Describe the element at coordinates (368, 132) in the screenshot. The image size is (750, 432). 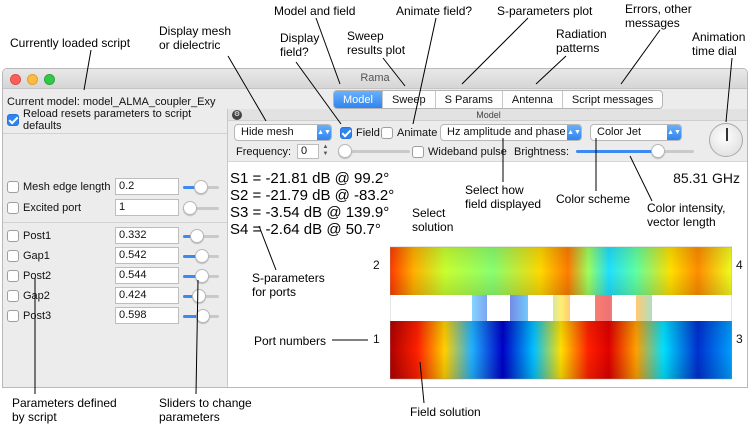
I see `field-label: Field` at that location.